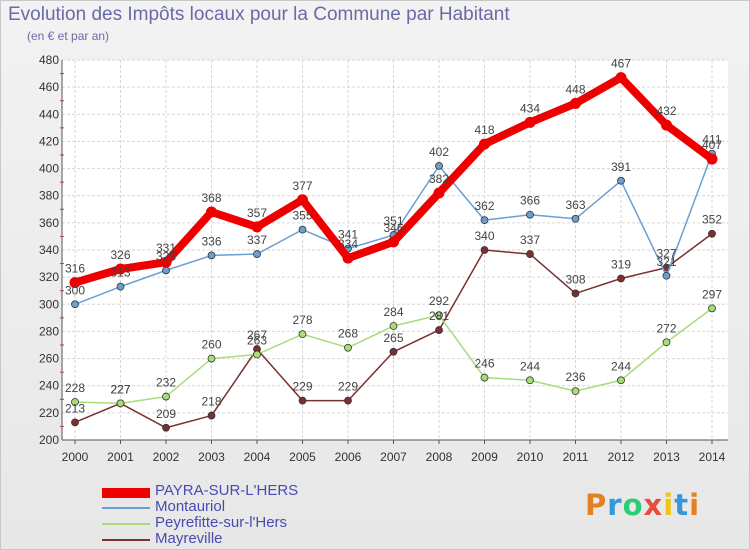 This screenshot has height=550, width=750. I want to click on data-label-payra-sur-l-hers: 418, so click(484, 130).